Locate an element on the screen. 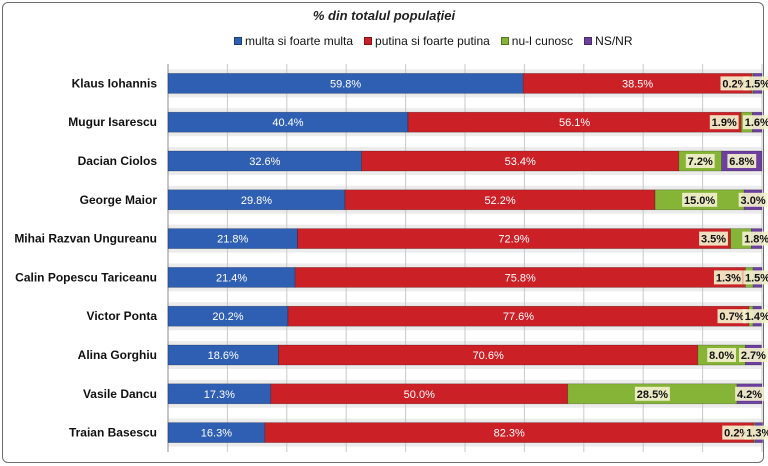  data-label-group: 15.0% is located at coordinates (700, 199).